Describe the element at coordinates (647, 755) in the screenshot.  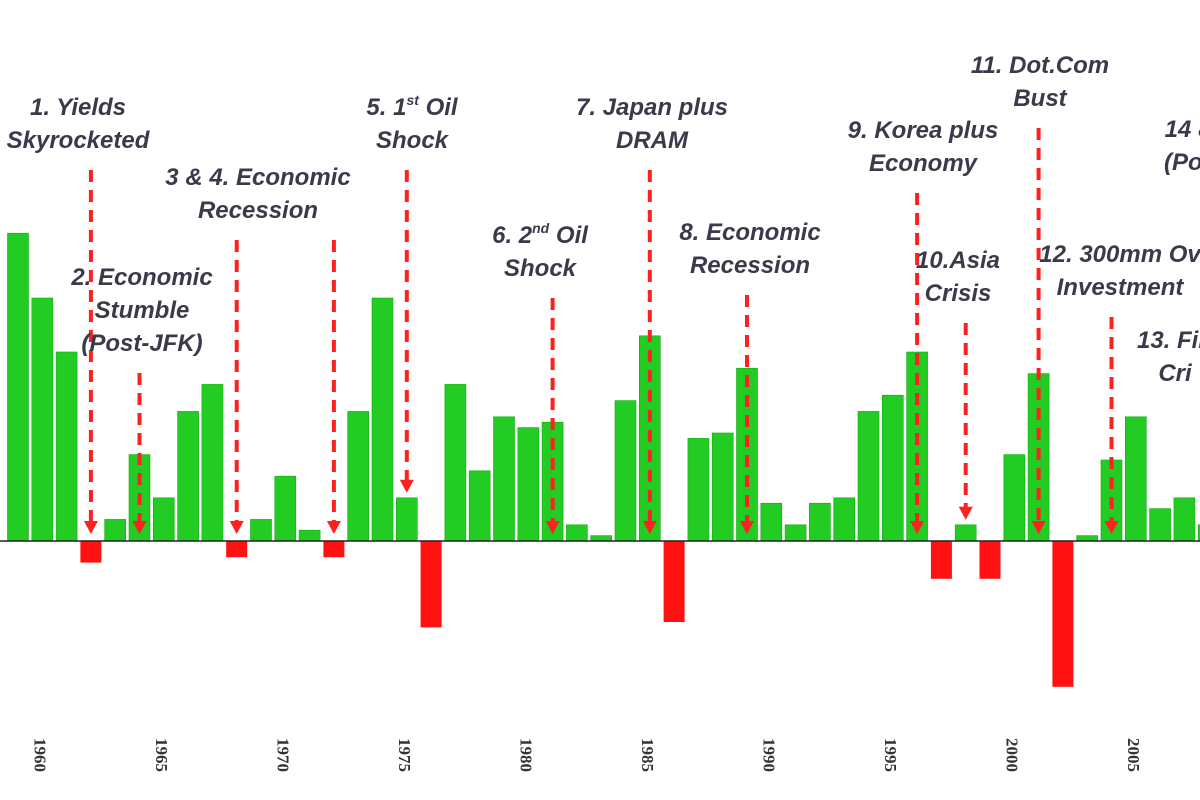
I see `x-tick-label: 1985` at that location.